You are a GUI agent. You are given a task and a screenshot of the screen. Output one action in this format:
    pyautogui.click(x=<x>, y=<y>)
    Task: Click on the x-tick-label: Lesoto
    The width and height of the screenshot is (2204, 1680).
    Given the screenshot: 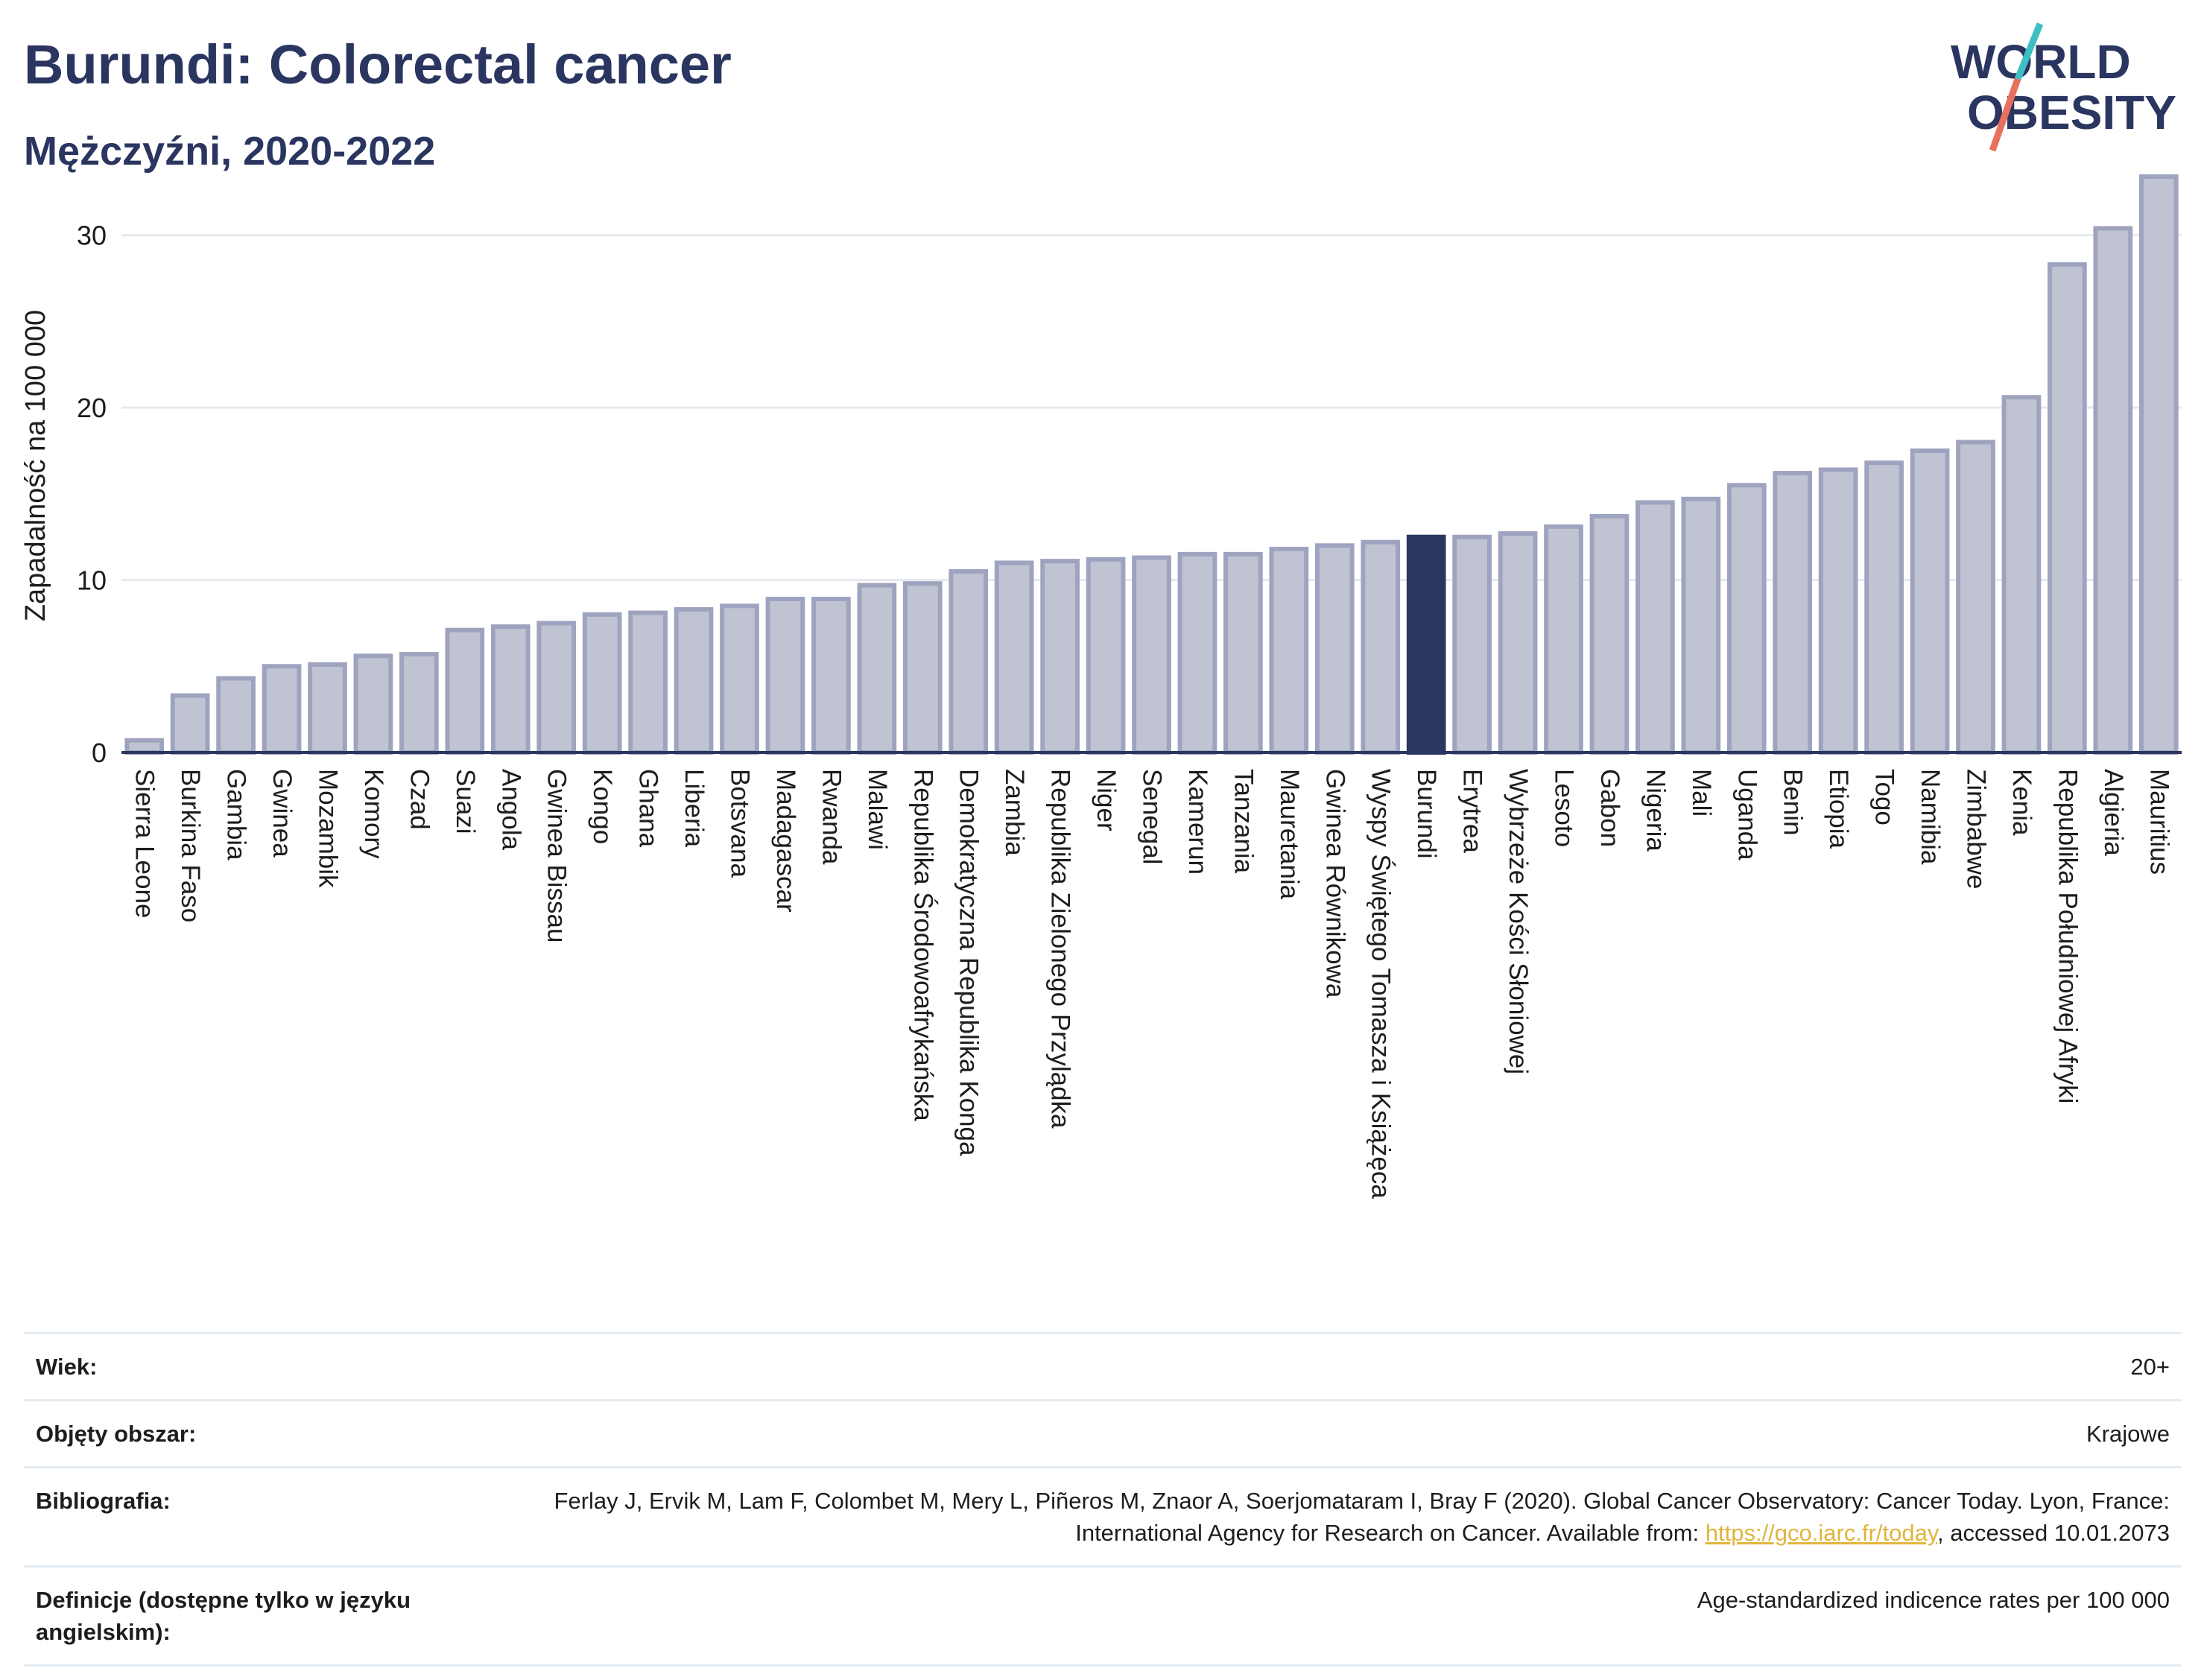 What is the action you would take?
    pyautogui.click(x=1564, y=808)
    